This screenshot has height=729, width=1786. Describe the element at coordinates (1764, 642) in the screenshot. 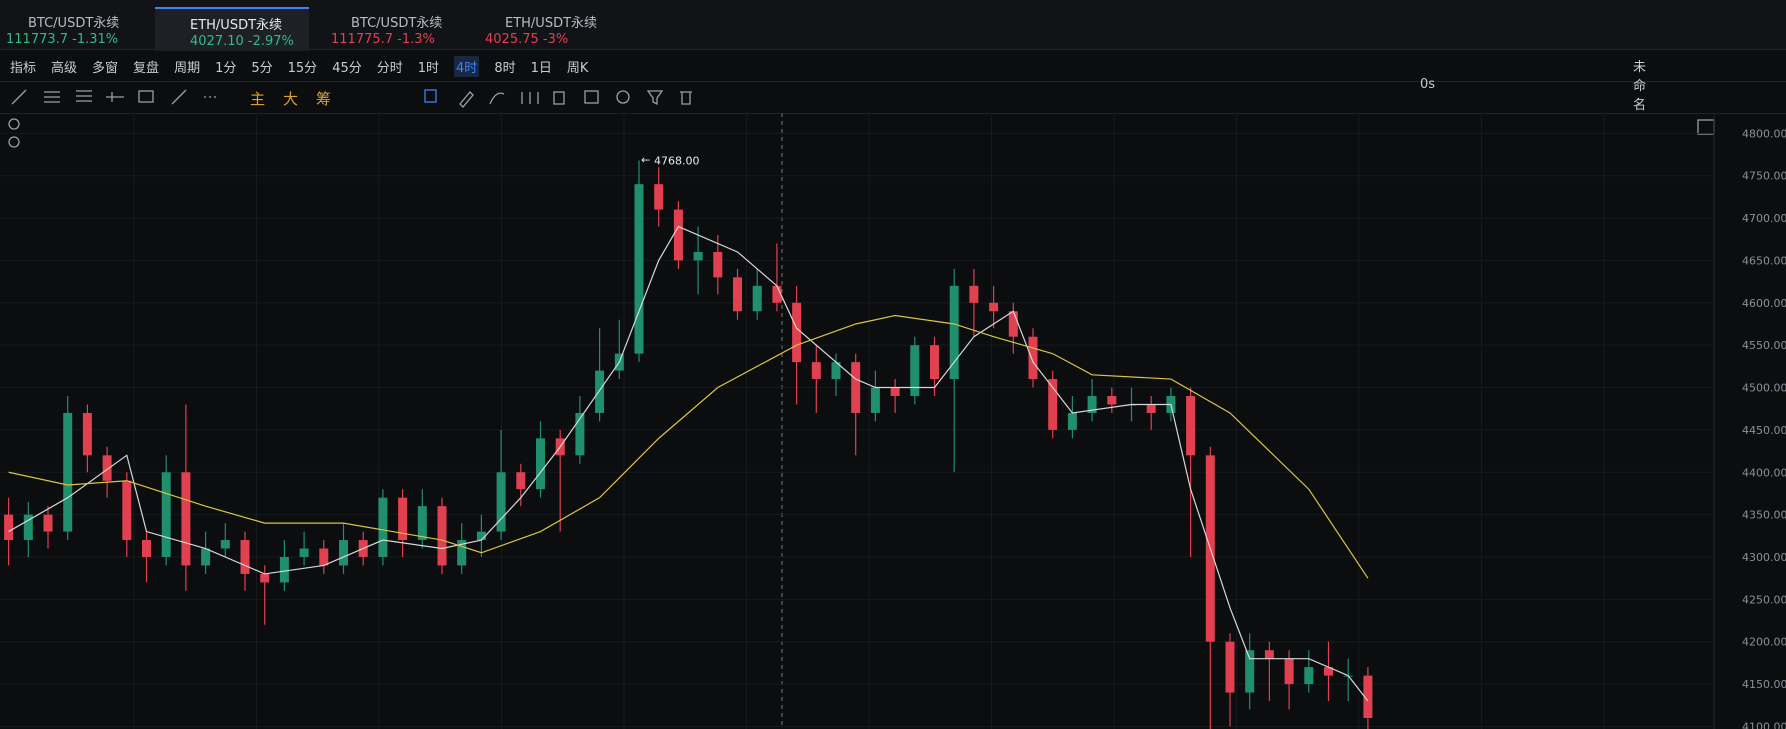

I see `y-tick-label: 4200.00` at that location.